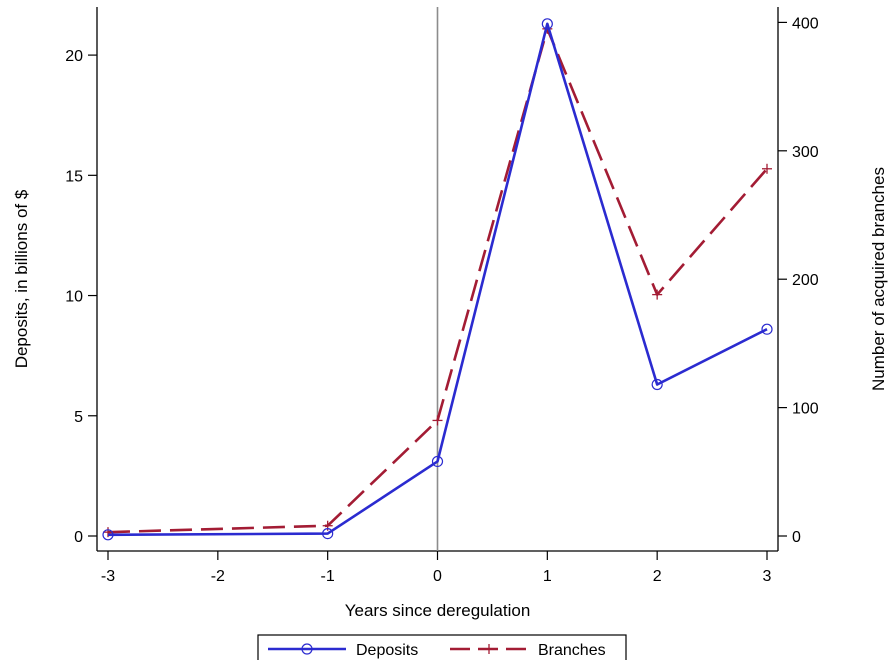 This screenshot has width=891, height=660. I want to click on left-y-tick-label: 15, so click(74, 176).